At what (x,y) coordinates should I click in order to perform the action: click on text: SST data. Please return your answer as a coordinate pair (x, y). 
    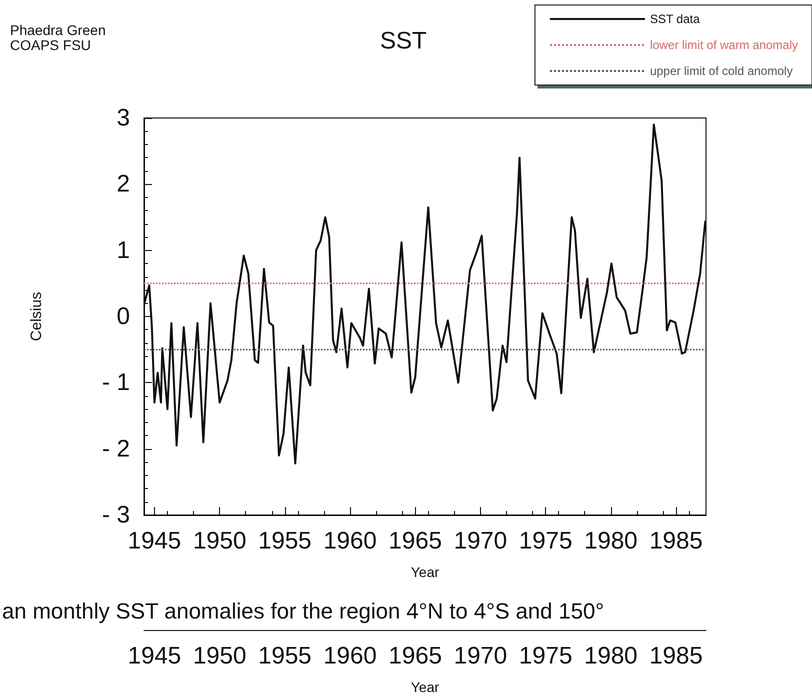
    Looking at the image, I should click on (675, 19).